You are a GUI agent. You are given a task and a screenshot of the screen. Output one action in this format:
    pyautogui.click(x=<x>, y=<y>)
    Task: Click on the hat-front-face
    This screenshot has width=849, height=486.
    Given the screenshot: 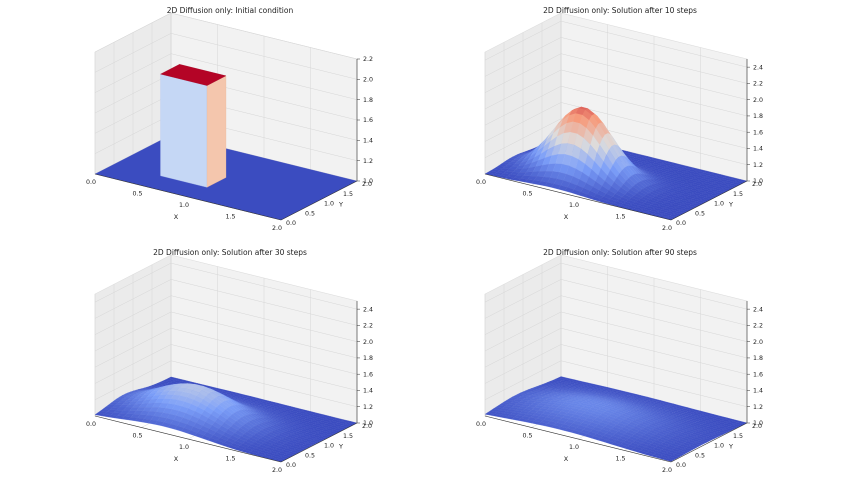 What is the action you would take?
    pyautogui.click(x=184, y=130)
    